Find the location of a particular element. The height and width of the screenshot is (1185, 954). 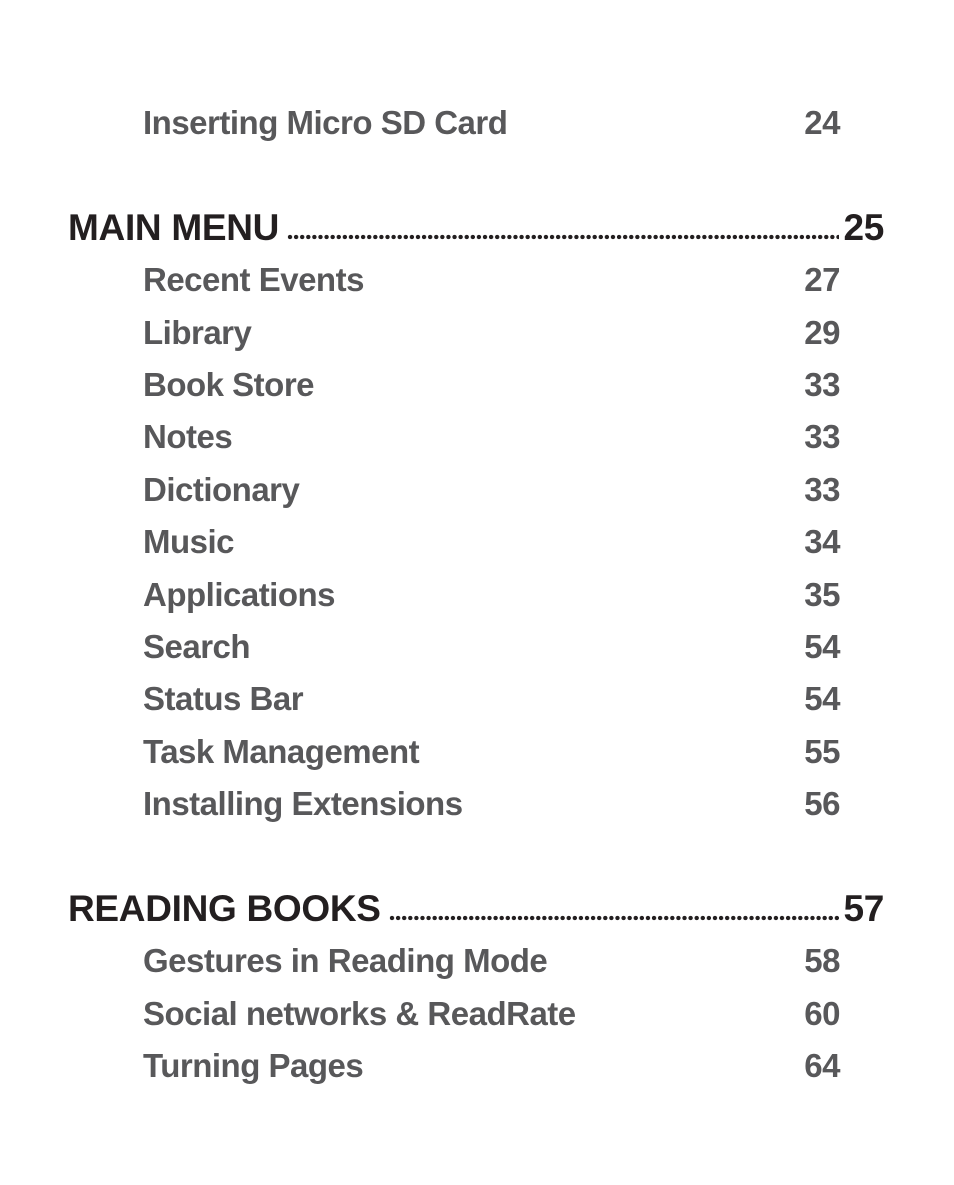

toc-entry-label: Music is located at coordinates (189, 542).